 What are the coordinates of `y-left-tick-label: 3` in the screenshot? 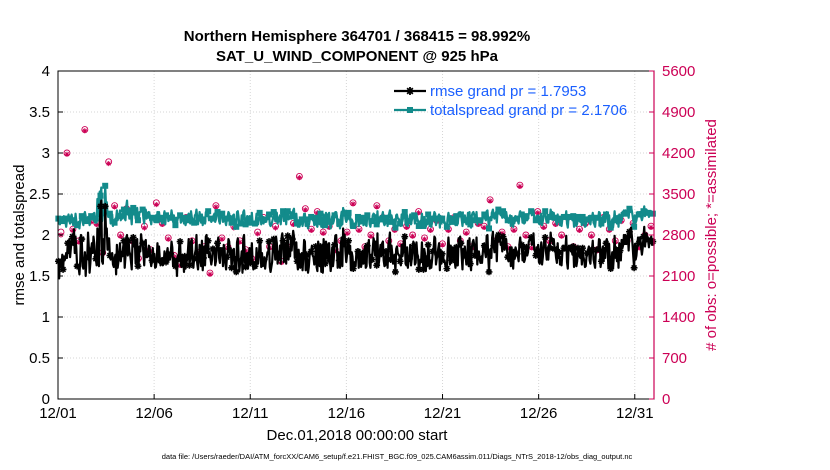 It's located at (46, 153).